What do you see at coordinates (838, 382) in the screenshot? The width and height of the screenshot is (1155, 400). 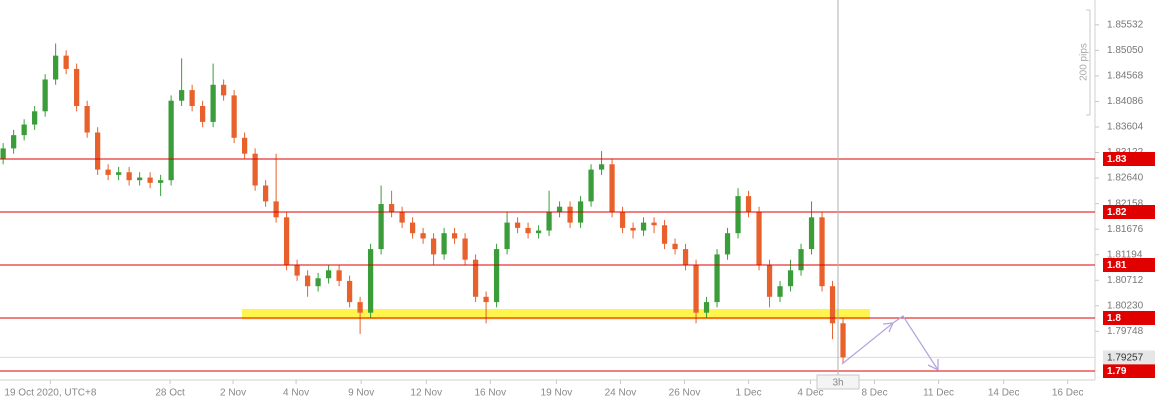 I see `timeframe-box` at bounding box center [838, 382].